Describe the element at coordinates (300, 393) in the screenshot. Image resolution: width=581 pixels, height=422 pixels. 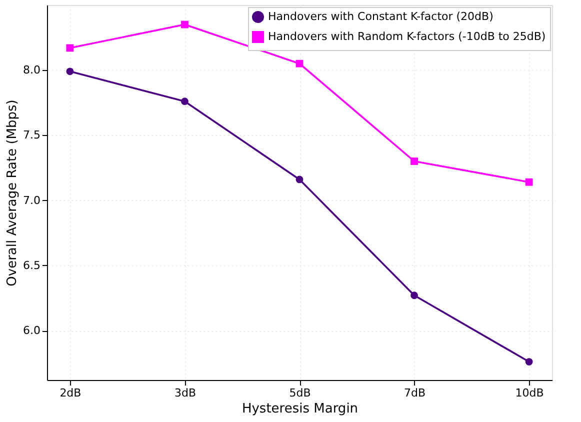
I see `x-tick-label: 5dB` at that location.